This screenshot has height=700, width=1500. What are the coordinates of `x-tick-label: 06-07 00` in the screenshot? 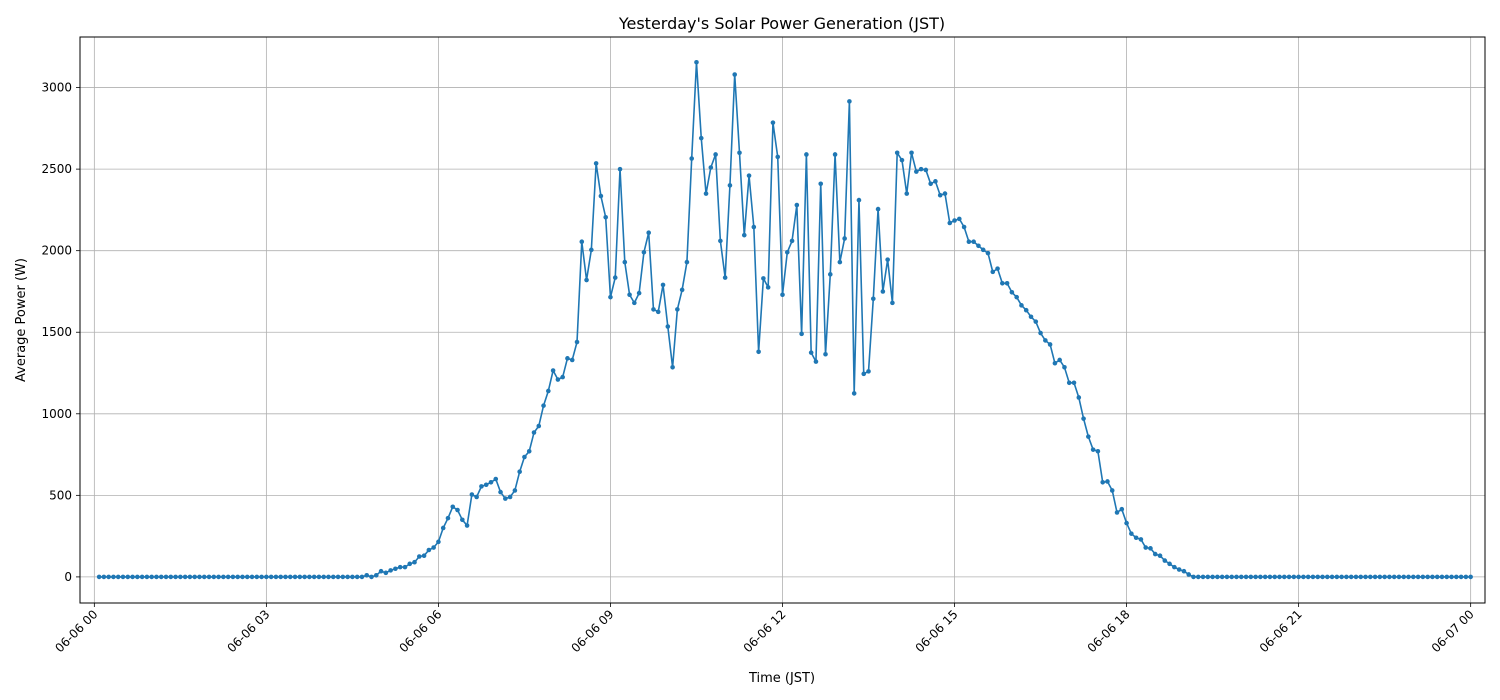 It's located at (1453, 631).